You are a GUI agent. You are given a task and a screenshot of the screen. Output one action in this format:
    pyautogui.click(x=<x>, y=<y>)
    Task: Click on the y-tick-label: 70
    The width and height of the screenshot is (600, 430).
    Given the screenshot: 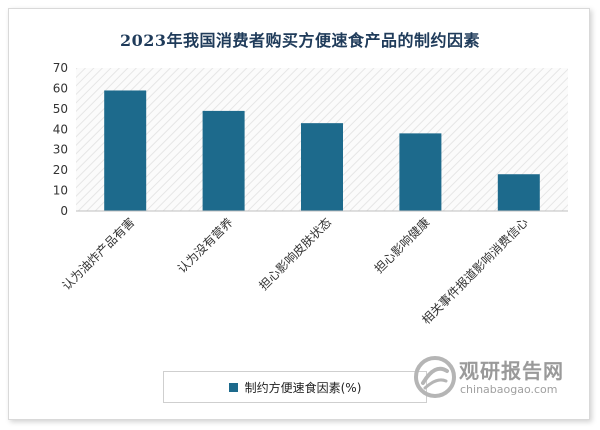 What is the action you would take?
    pyautogui.click(x=60, y=68)
    